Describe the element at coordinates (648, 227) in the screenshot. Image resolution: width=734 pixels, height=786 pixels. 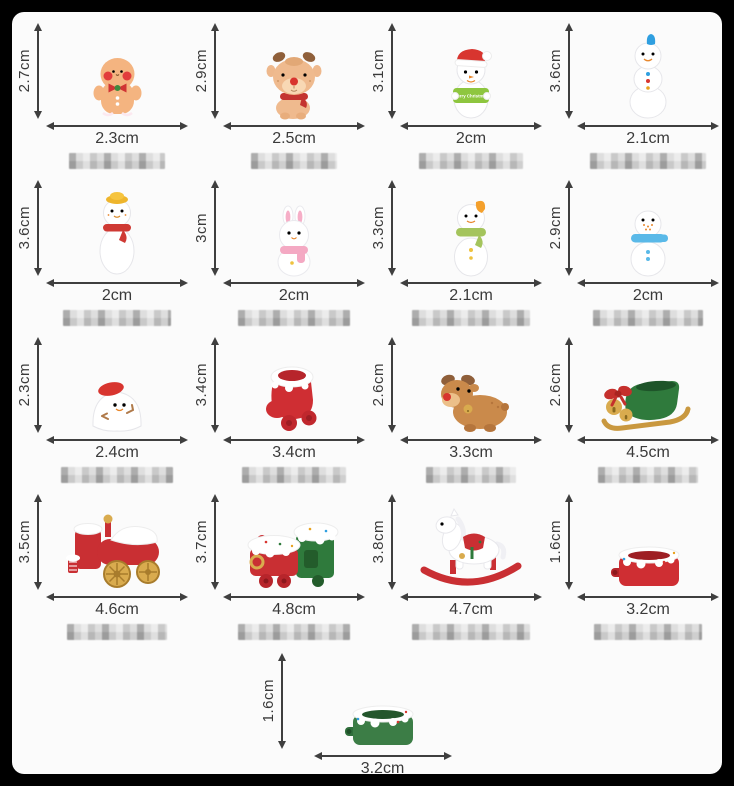
I see `figurine-snowman-blue-scarf` at that location.